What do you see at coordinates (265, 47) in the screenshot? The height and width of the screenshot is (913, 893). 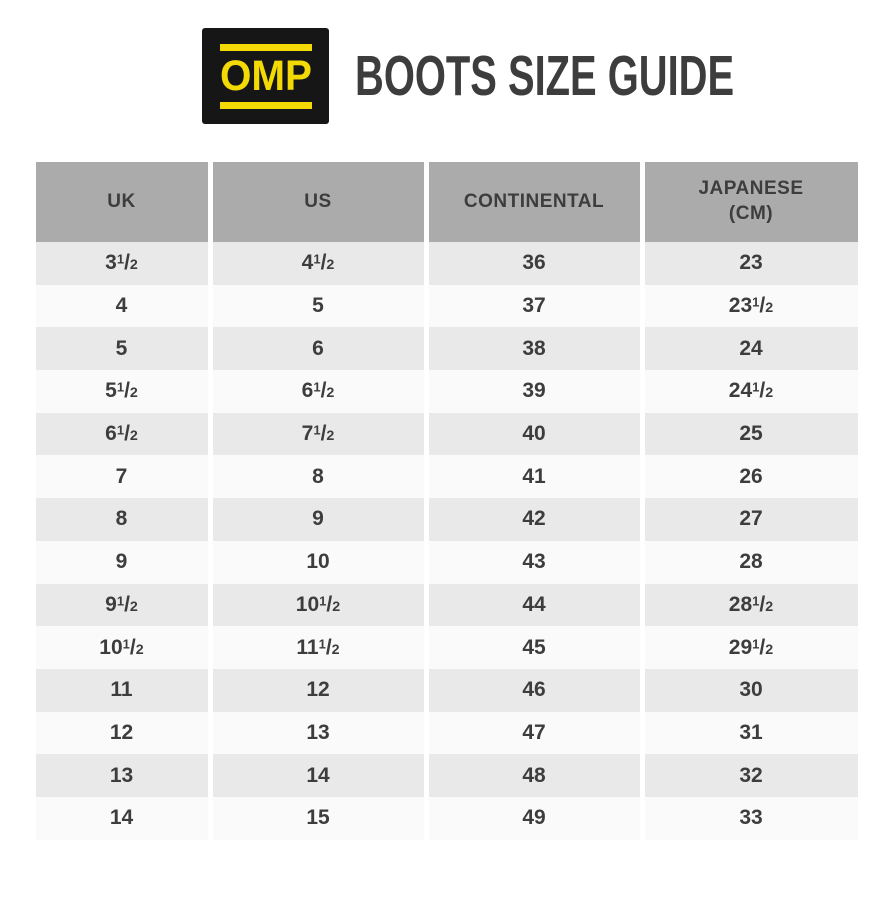 I see `logo-top-bar` at bounding box center [265, 47].